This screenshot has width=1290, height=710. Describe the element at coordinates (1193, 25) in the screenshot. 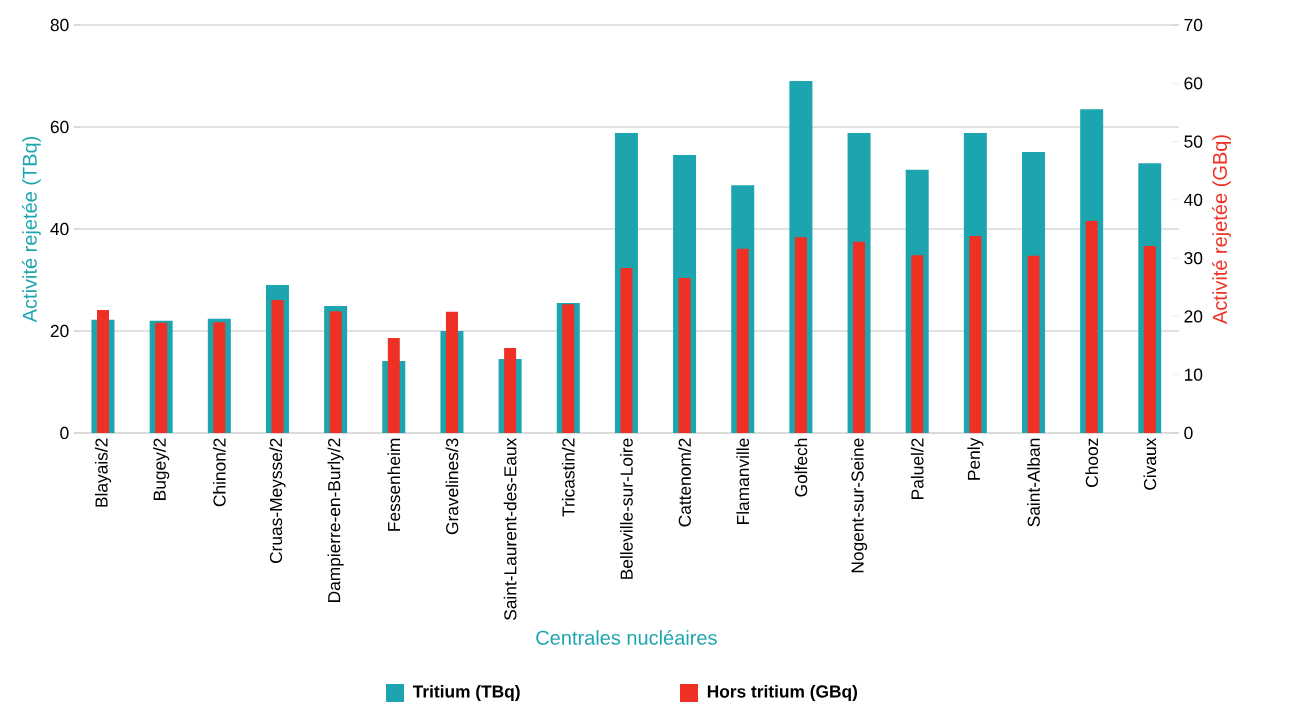

I see `y2-tick-label: 70` at that location.